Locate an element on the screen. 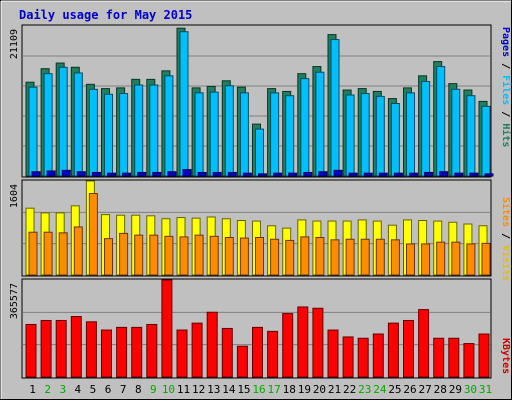 This screenshot has height=400, width=512. day-label-25: 25 is located at coordinates (394, 389).